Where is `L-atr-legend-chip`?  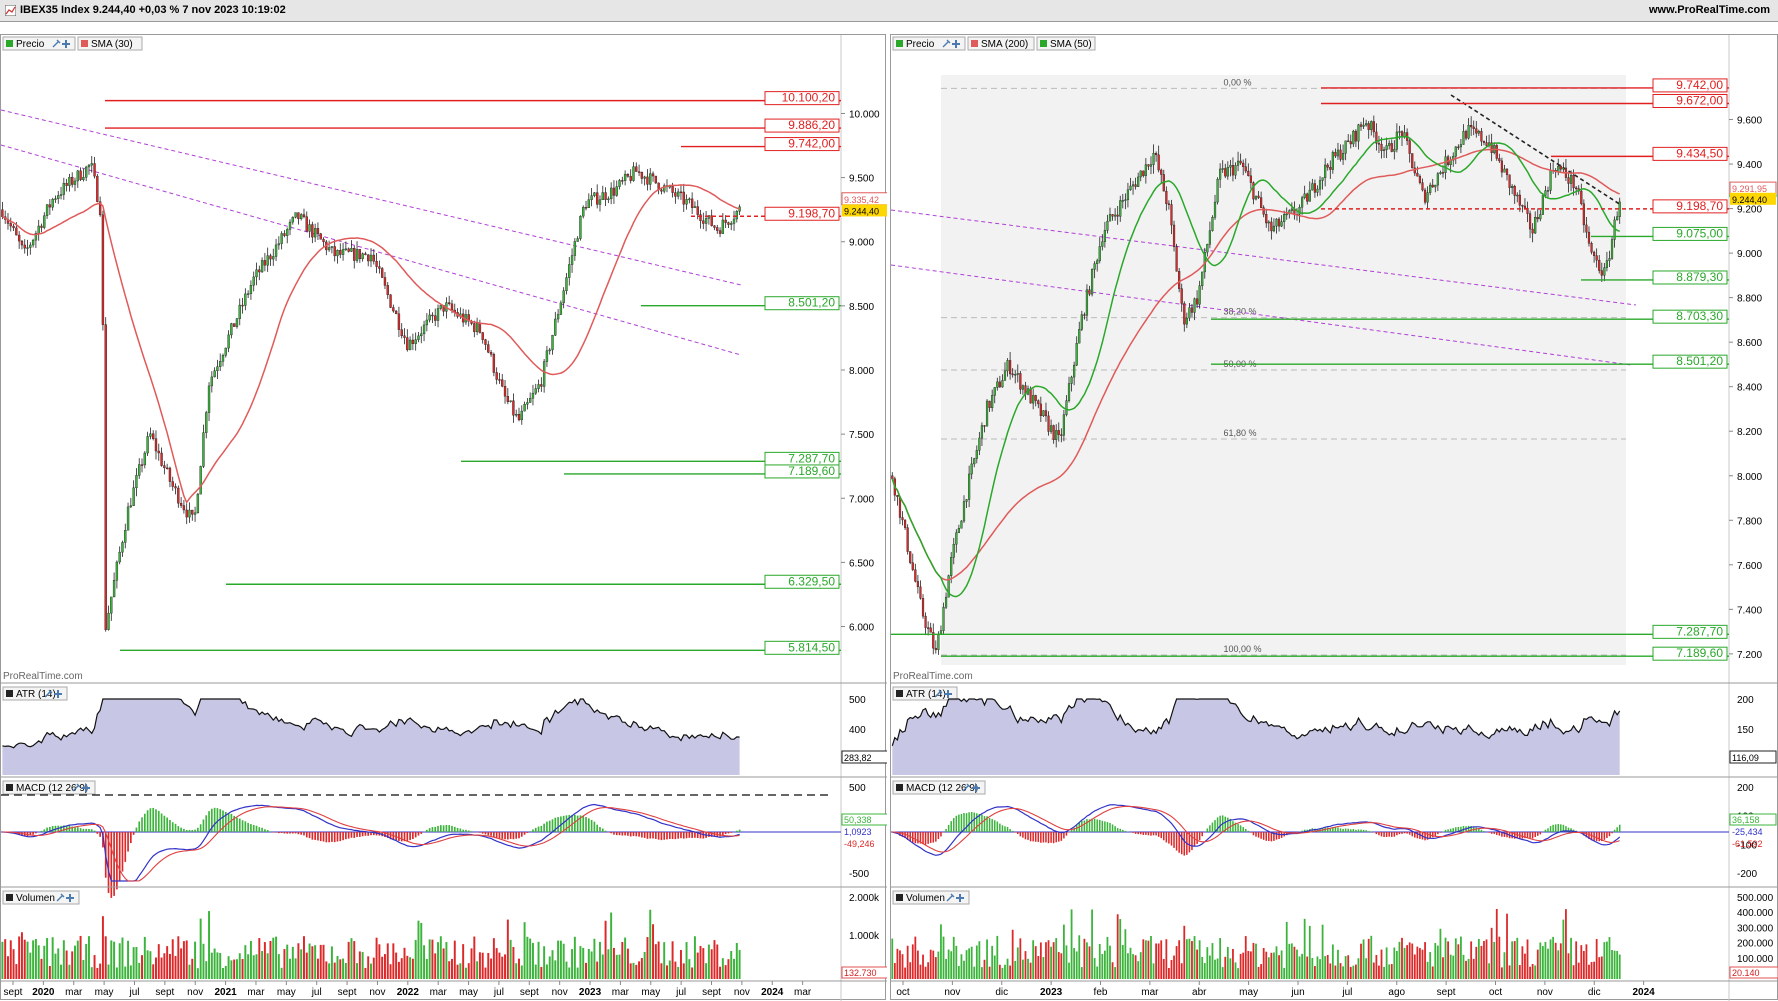 L-atr-legend-chip is located at coordinates (35, 693).